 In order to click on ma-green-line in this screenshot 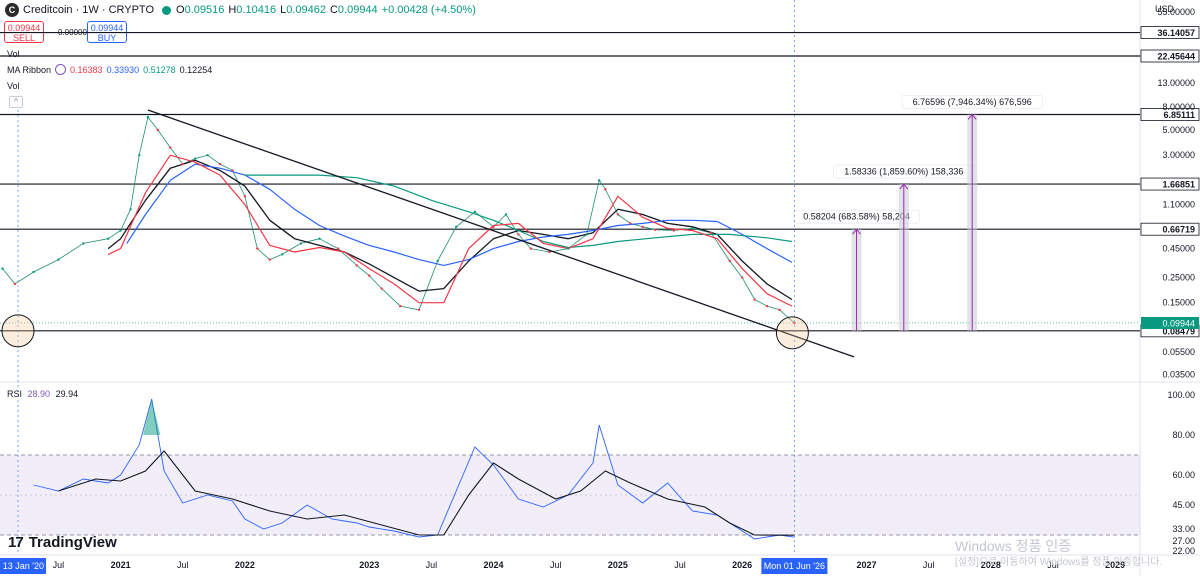, I will do `click(518, 211)`.